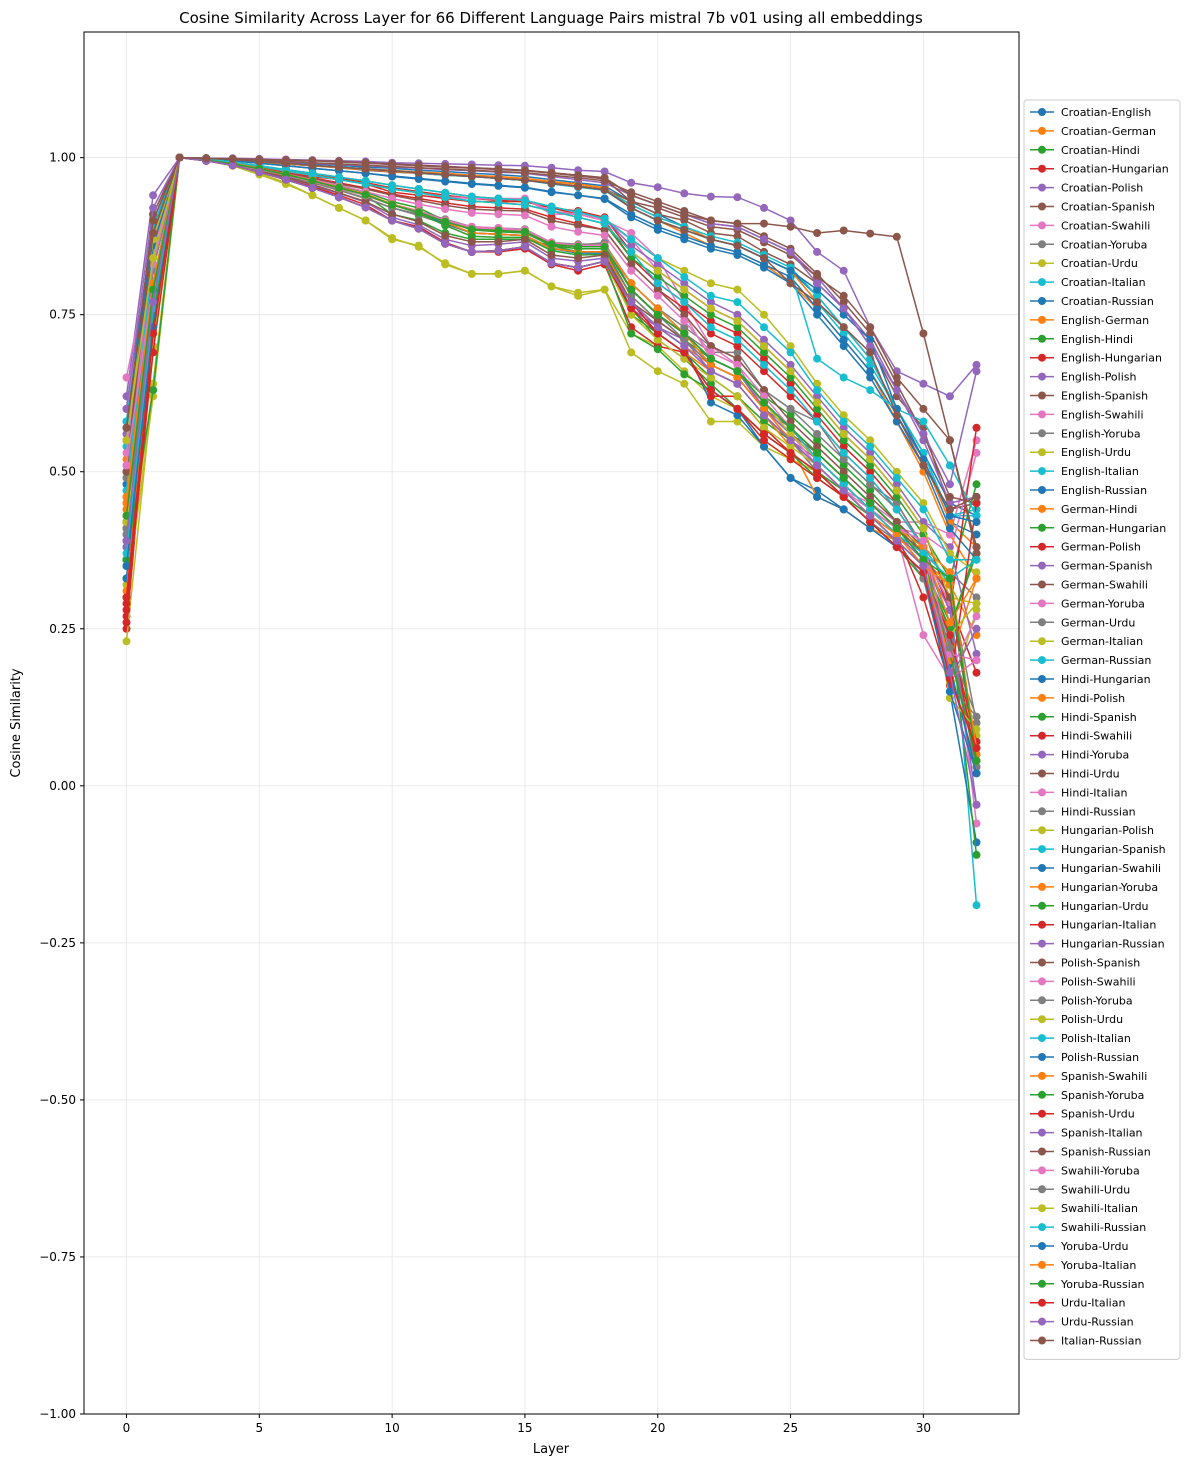  What do you see at coordinates (1100, 1057) in the screenshot?
I see `legend-label: Polish-Russian` at bounding box center [1100, 1057].